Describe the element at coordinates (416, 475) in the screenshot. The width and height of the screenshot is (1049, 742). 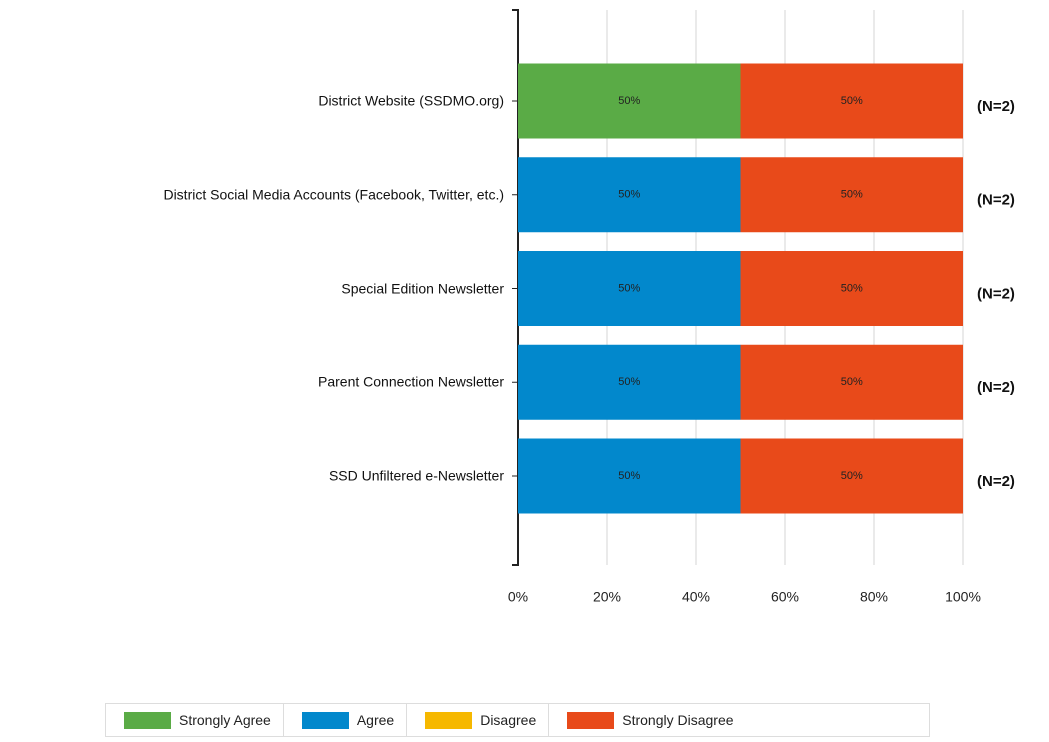
I see `category-label: SSD Unfiltered e-Newsletter` at that location.